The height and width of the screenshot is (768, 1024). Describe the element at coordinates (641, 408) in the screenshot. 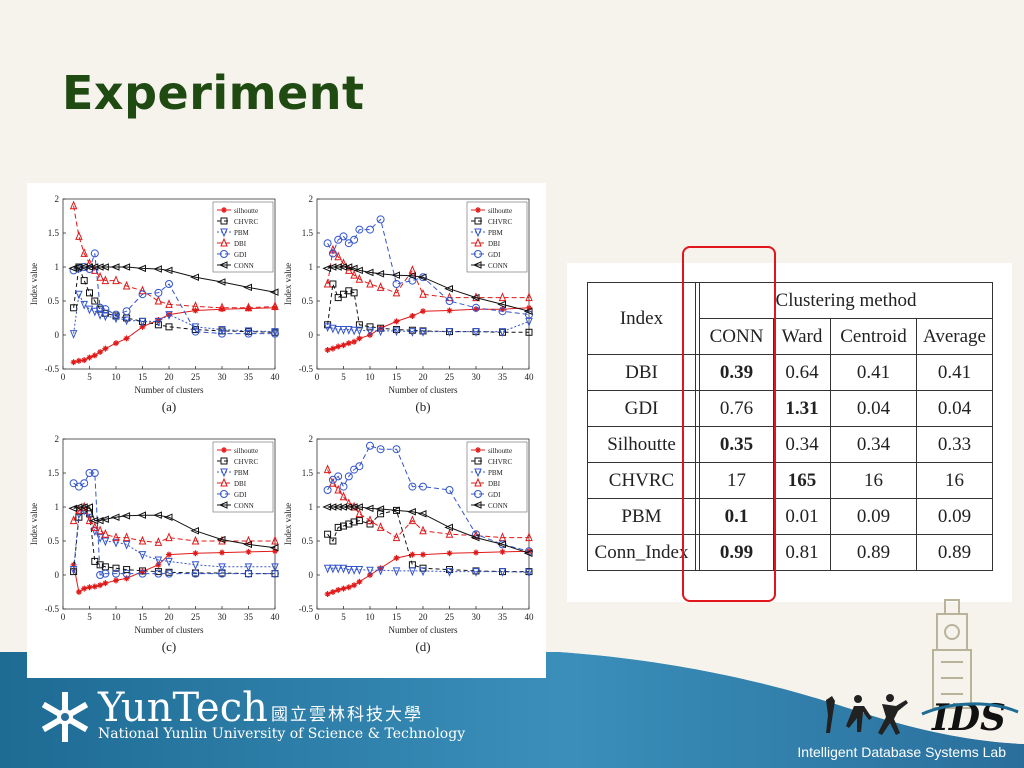

I see `table-row-index: GDI` at that location.